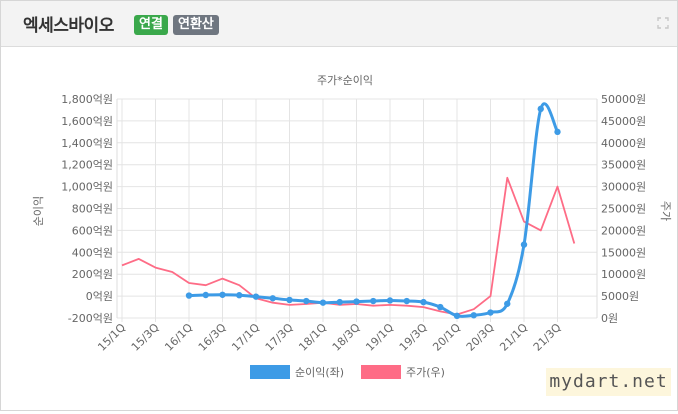 Image resolution: width=678 pixels, height=414 pixels. Describe the element at coordinates (379, 337) in the screenshot. I see `x-tick-label: 19/1Q` at that location.